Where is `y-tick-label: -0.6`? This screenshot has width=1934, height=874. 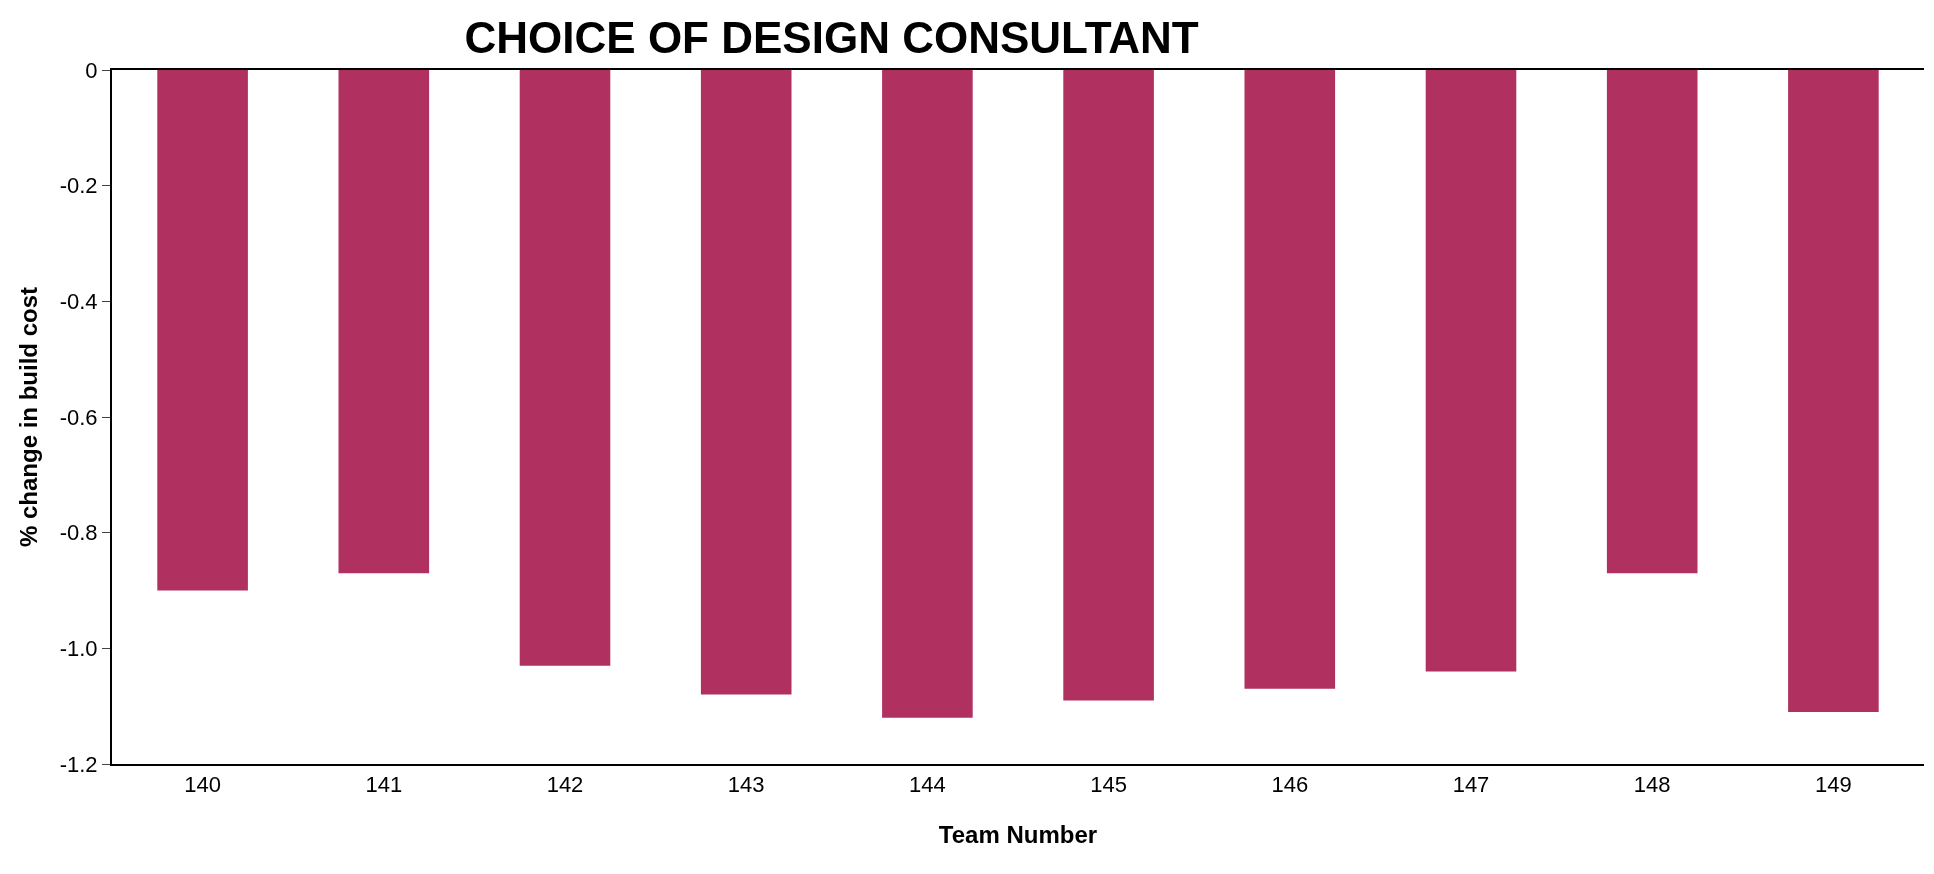 y-tick-label: -0.6 is located at coordinates (78, 417).